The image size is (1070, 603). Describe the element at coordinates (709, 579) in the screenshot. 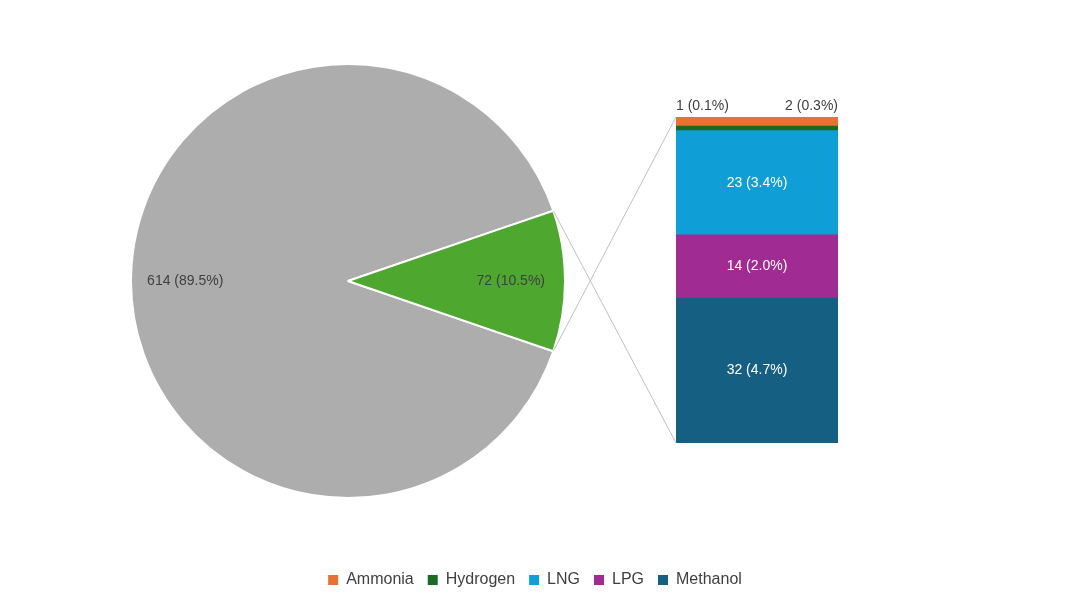

I see `legend-label: Methanol` at that location.